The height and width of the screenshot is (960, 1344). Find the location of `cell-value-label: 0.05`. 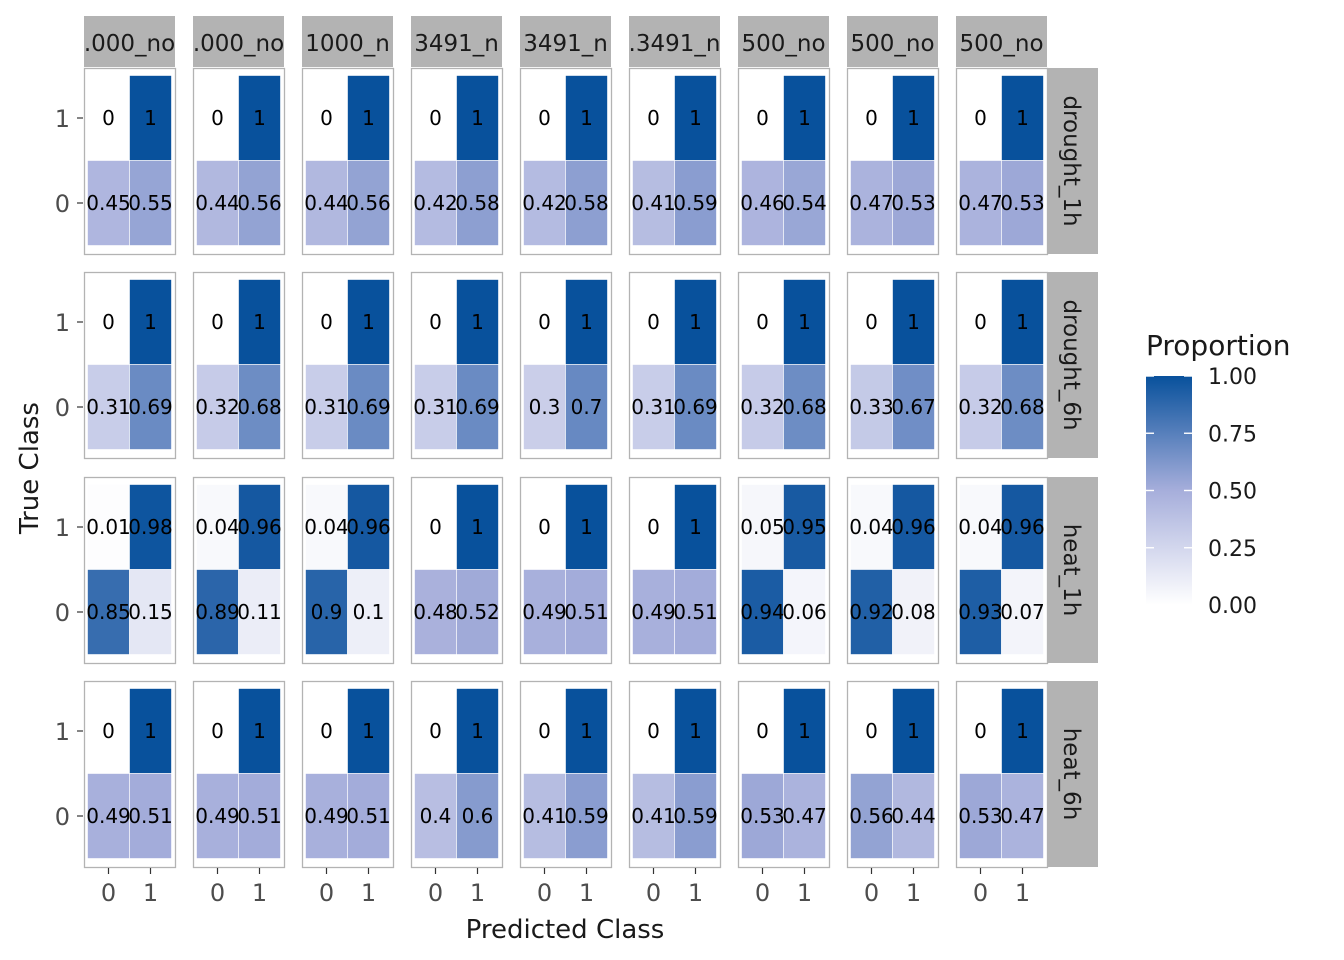

cell-value-label: 0.05 is located at coordinates (762, 527).